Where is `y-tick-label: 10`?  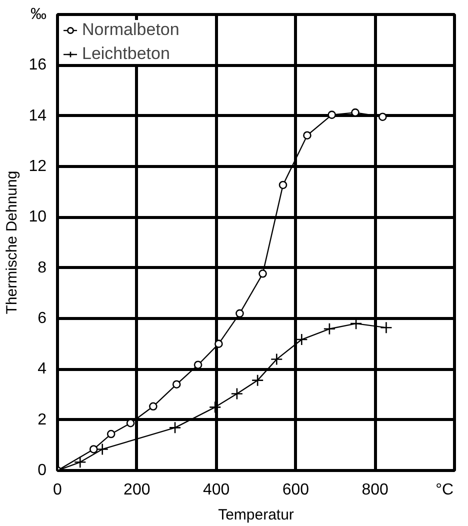
y-tick-label: 10 is located at coordinates (37, 217).